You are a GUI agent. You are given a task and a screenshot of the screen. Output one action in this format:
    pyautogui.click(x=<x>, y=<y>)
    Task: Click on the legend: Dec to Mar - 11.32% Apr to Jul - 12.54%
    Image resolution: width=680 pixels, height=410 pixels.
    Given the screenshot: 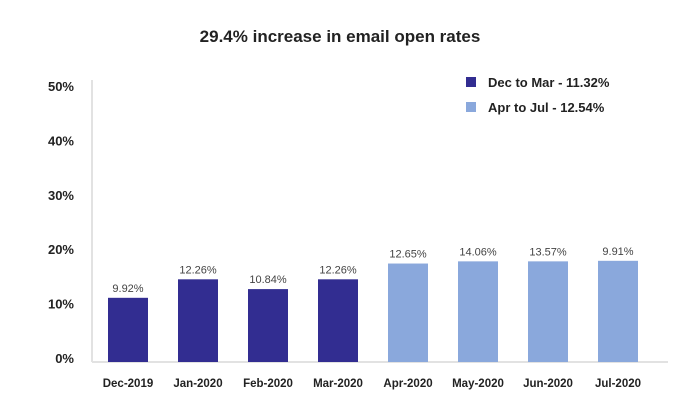 What is the action you would take?
    pyautogui.click(x=538, y=95)
    